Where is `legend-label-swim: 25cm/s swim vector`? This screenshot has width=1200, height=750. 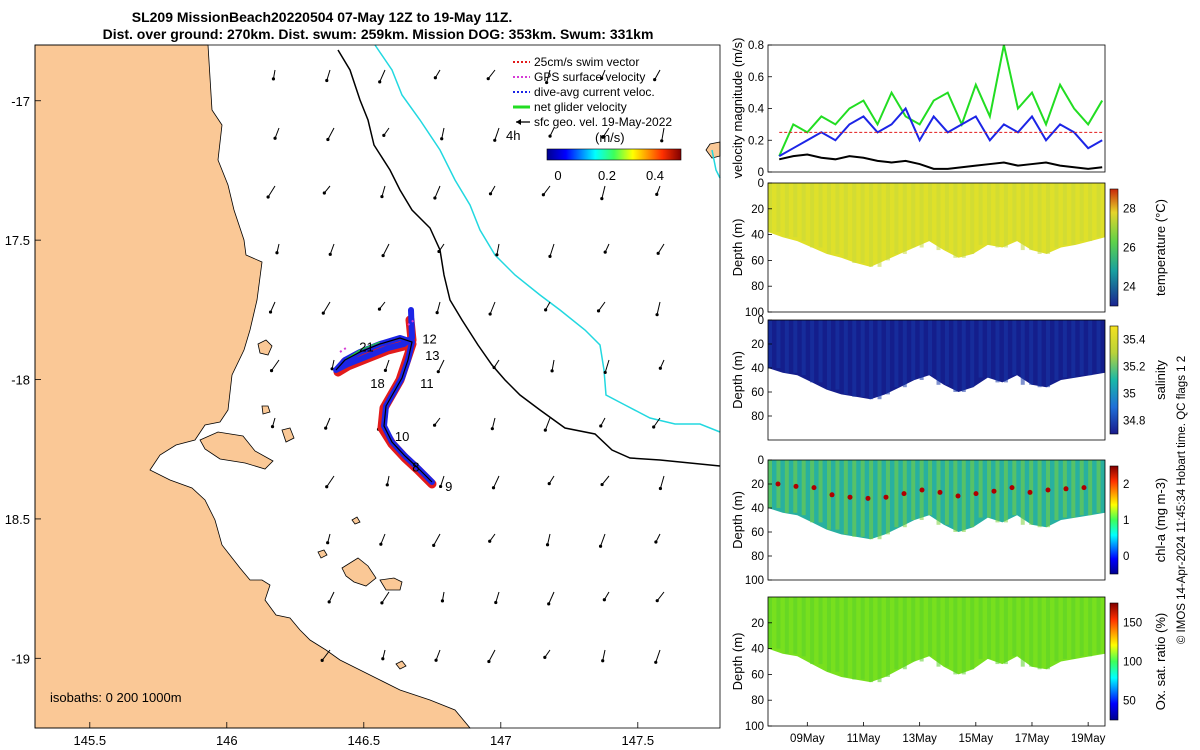
legend-label-swim: 25cm/s swim vector is located at coordinates (586, 62).